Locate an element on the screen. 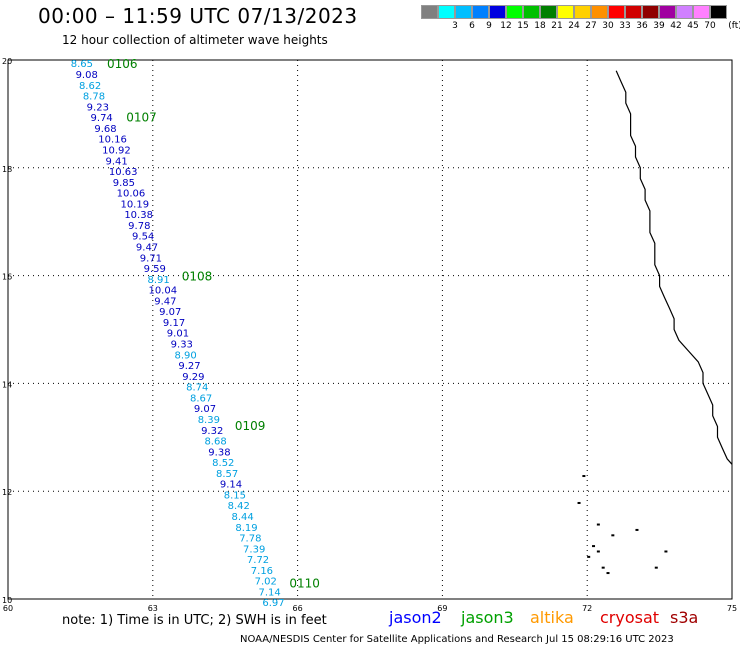  wave-height-label: 9.47 is located at coordinates (147, 247).